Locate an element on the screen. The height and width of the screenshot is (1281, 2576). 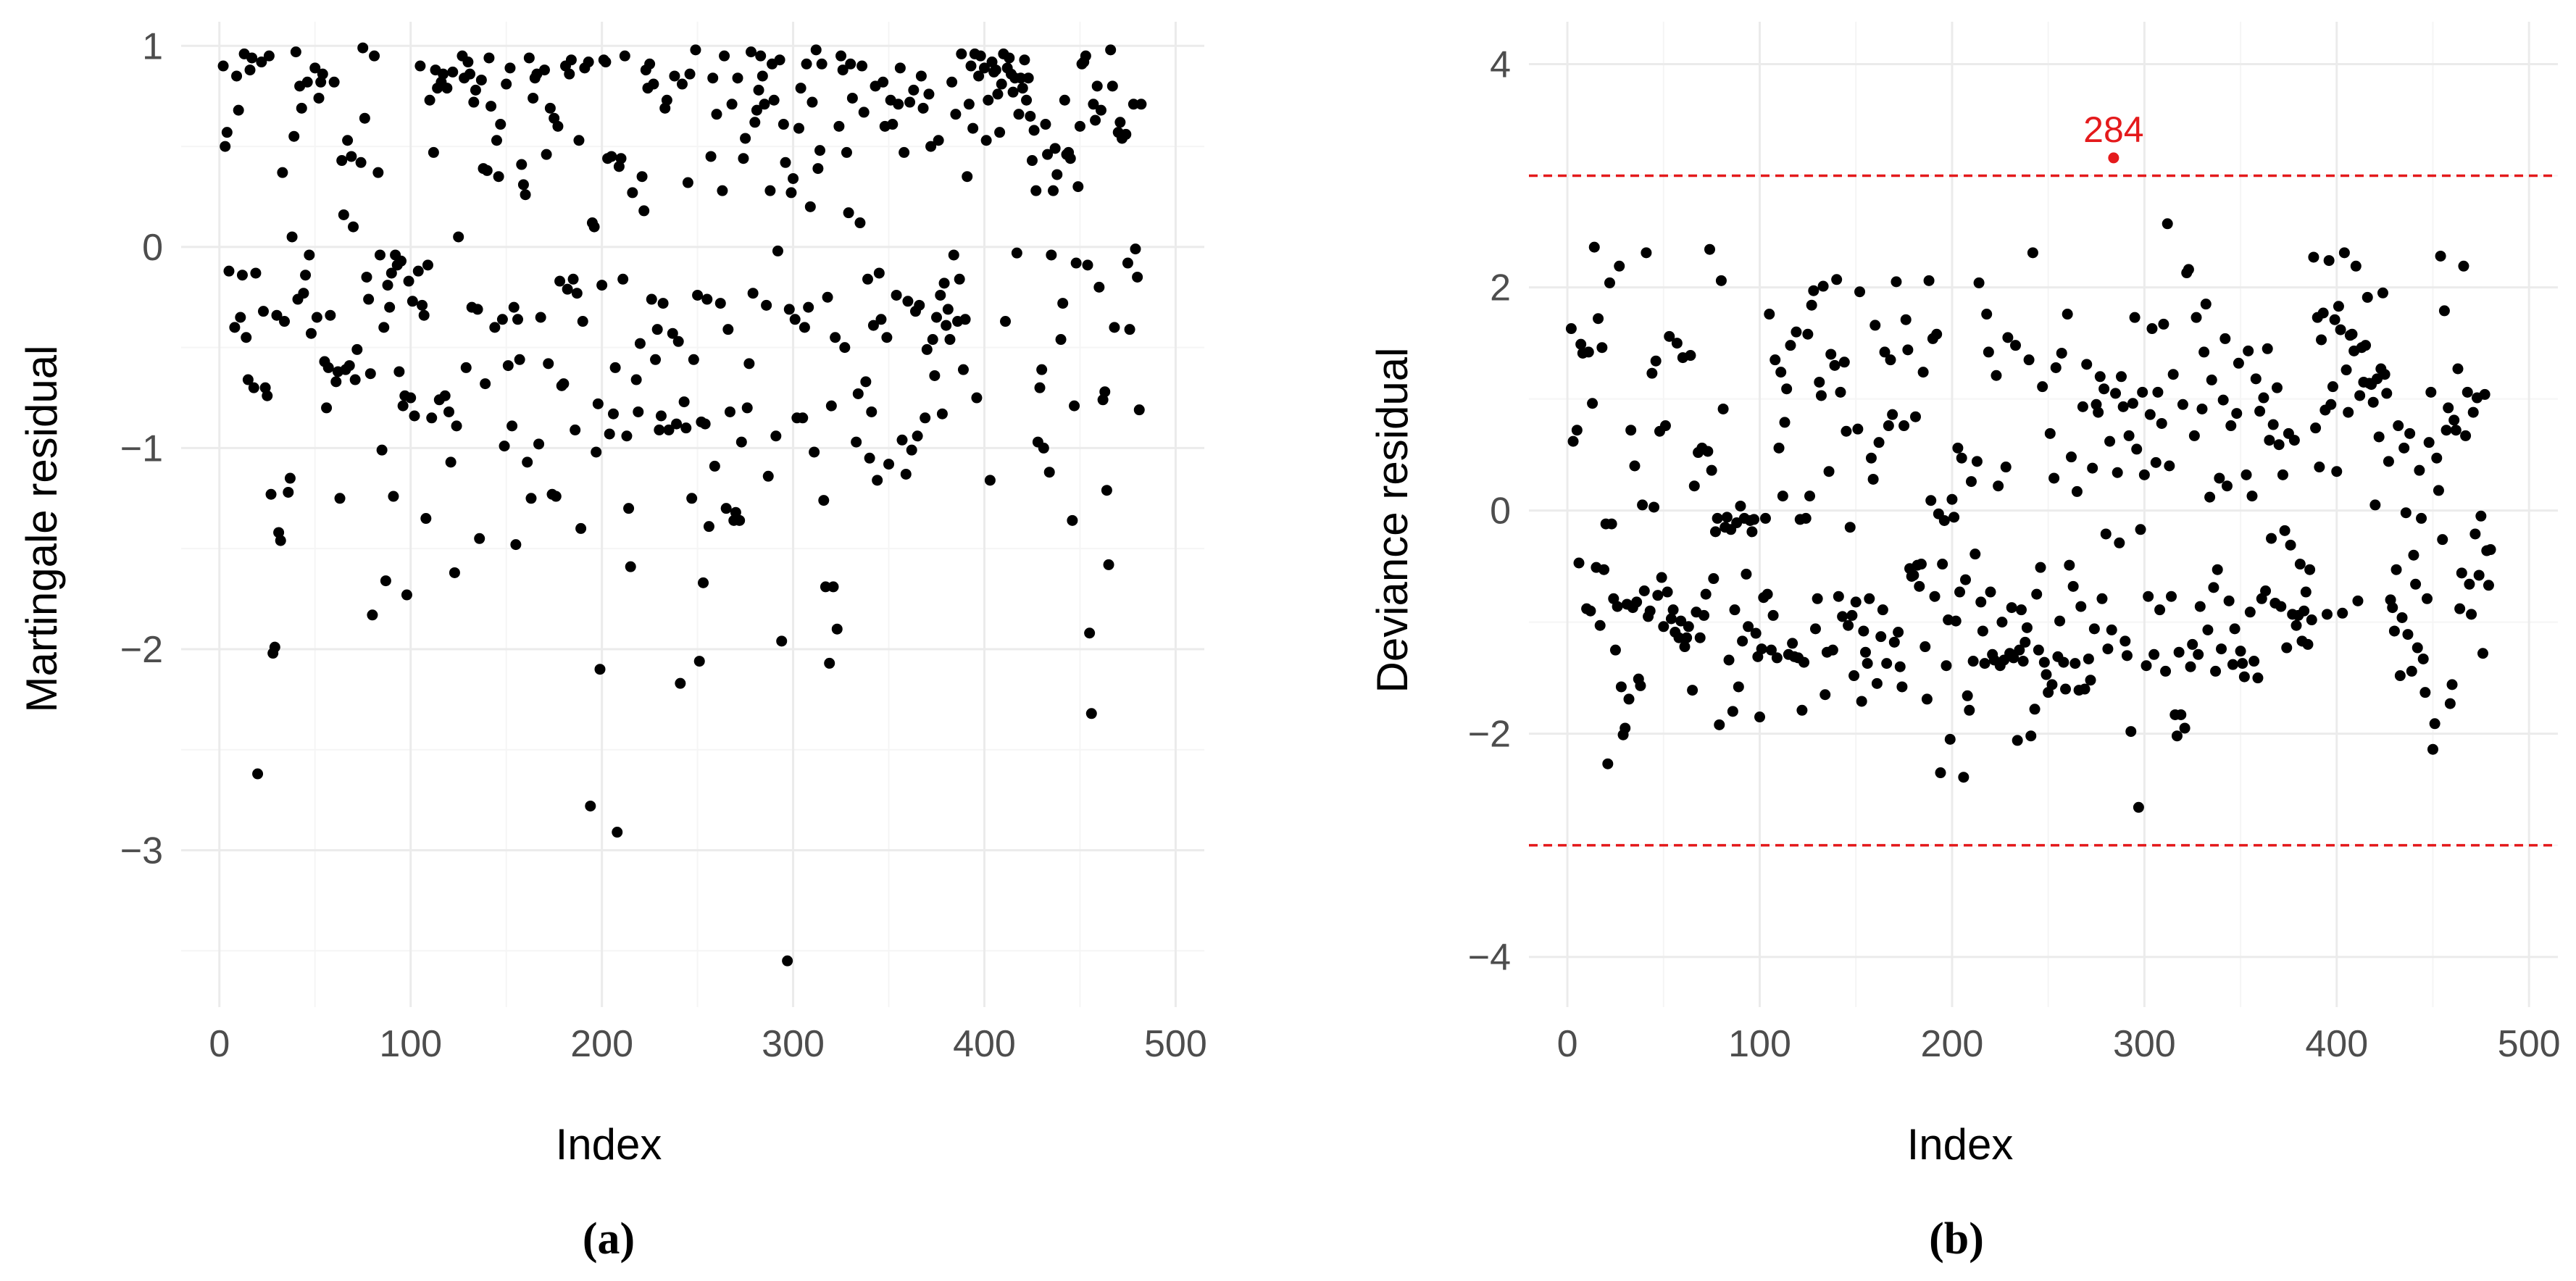
x-tick-label: 300 is located at coordinates (2144, 1044).